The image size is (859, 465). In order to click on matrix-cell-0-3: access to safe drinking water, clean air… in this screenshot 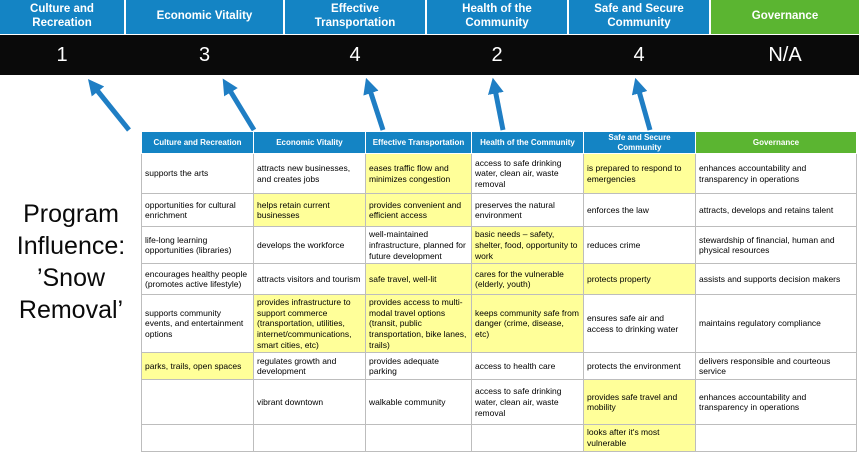, I will do `click(527, 174)`.